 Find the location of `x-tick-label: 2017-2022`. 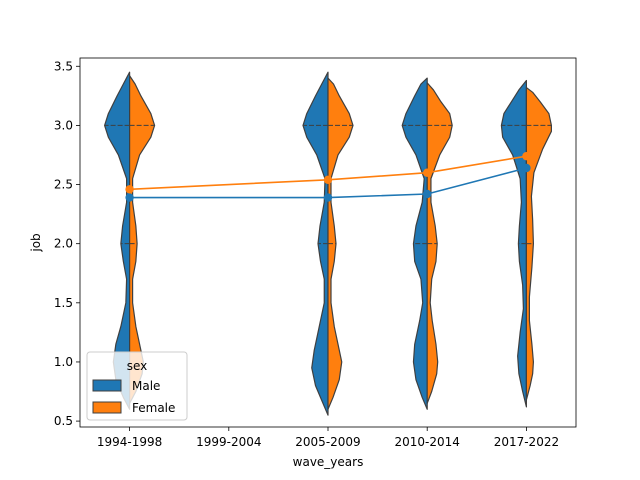

x-tick-label: 2017-2022 is located at coordinates (526, 442).